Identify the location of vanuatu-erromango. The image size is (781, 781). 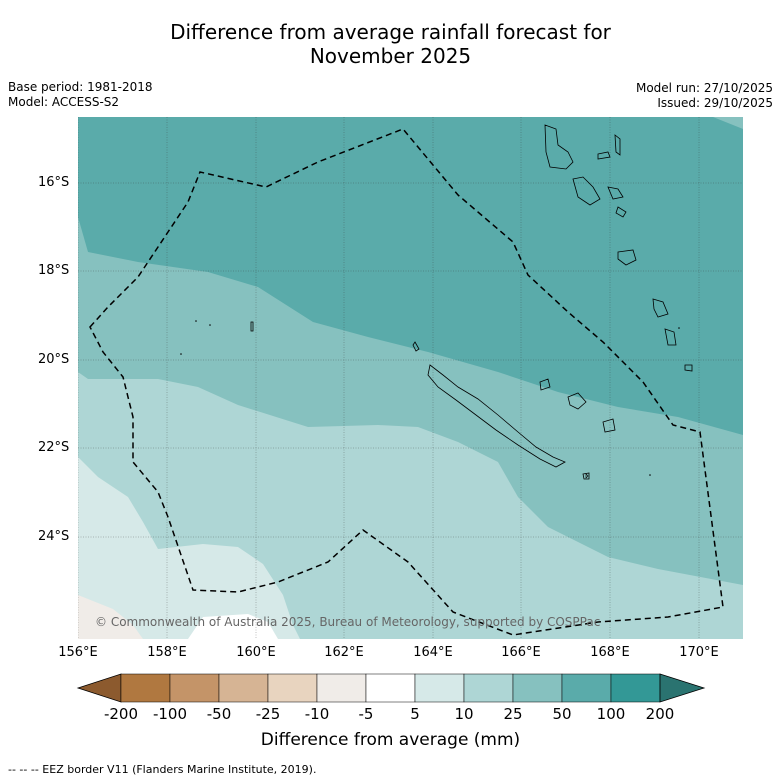
(660, 308).